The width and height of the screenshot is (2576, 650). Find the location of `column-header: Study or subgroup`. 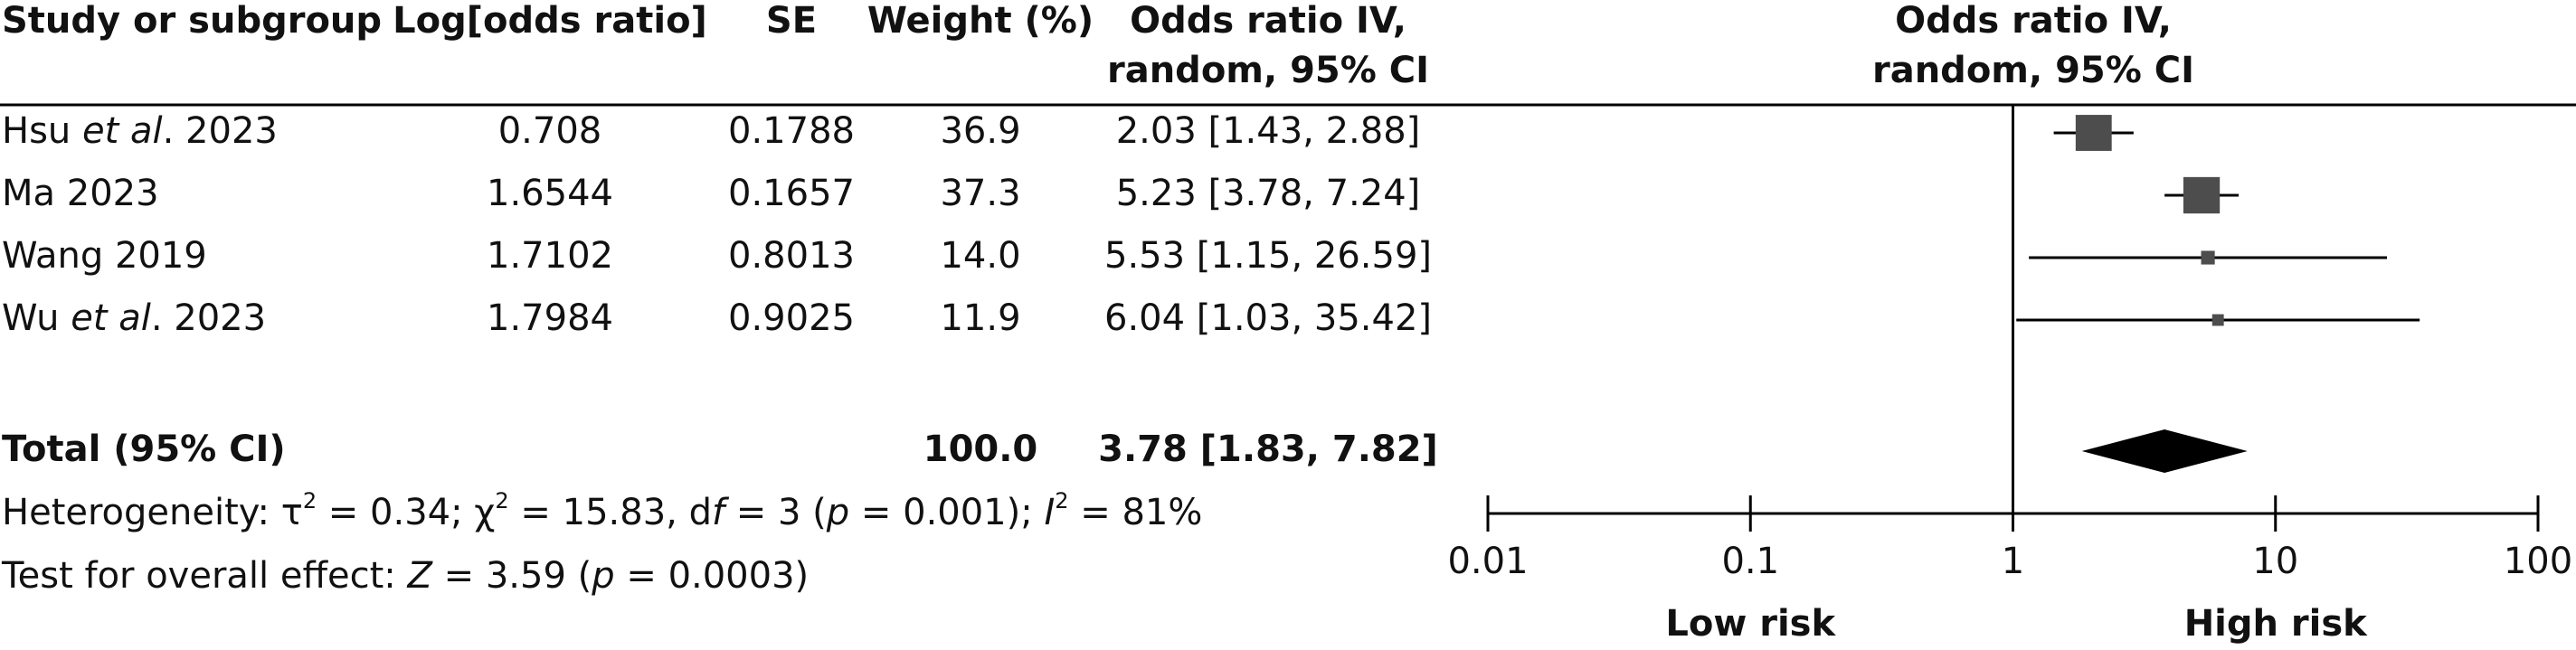

column-header: Study or subgroup is located at coordinates (192, 21).